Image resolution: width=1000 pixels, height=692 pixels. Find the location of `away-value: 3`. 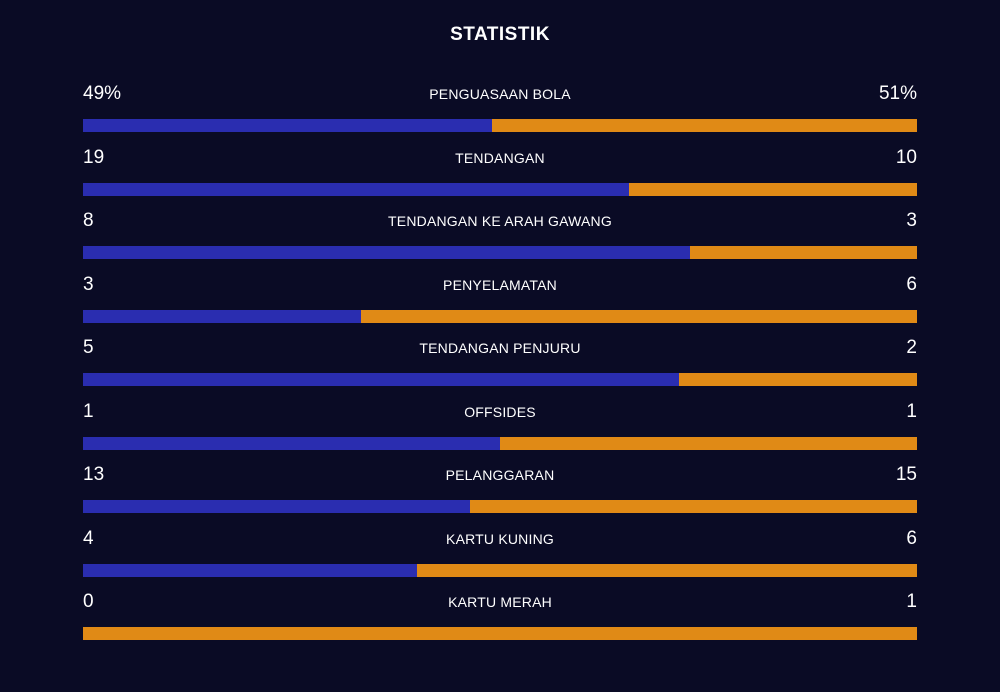

away-value: 3 is located at coordinates (911, 220).